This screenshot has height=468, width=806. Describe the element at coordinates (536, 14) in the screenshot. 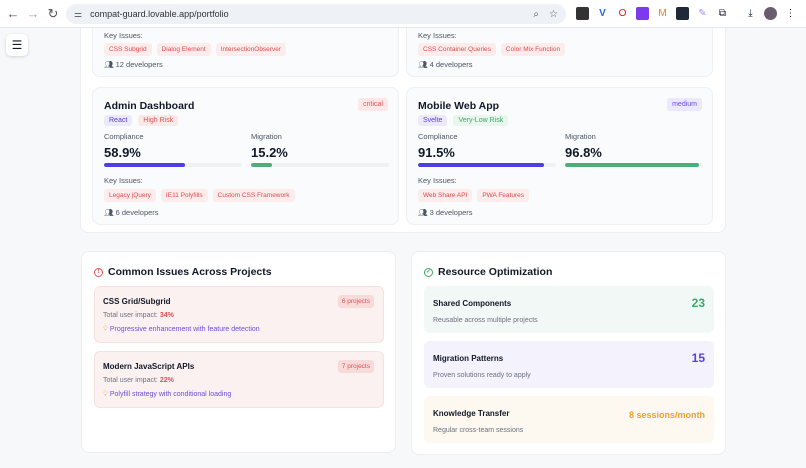

I see `zoom-icon: ⌕` at that location.